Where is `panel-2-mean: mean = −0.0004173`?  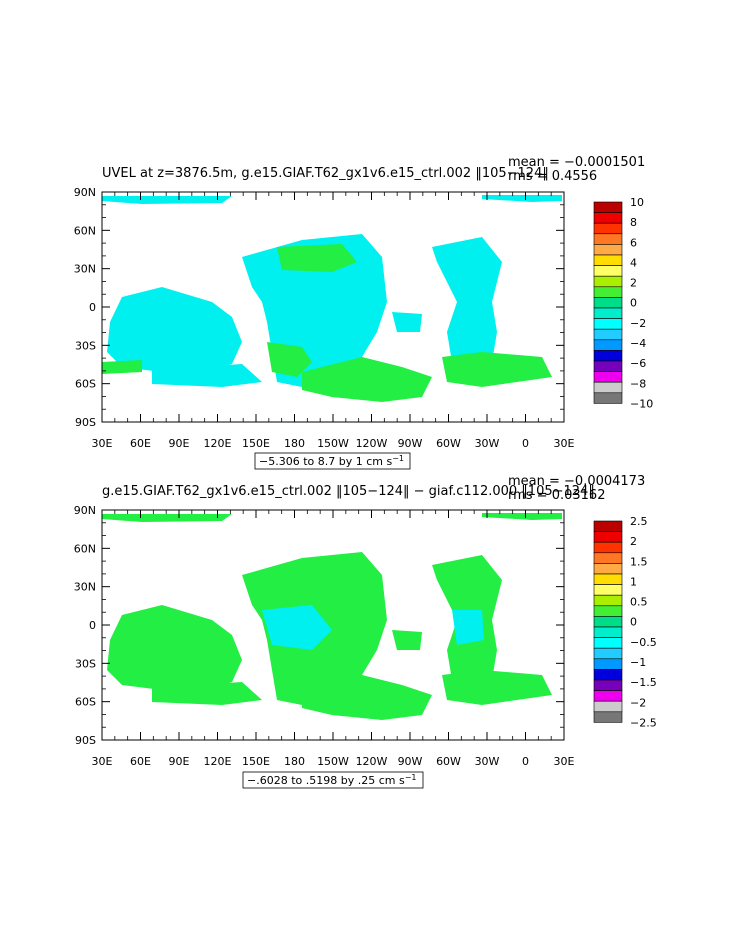
panel-2-mean: mean = −0.0004173 is located at coordinates (576, 481).